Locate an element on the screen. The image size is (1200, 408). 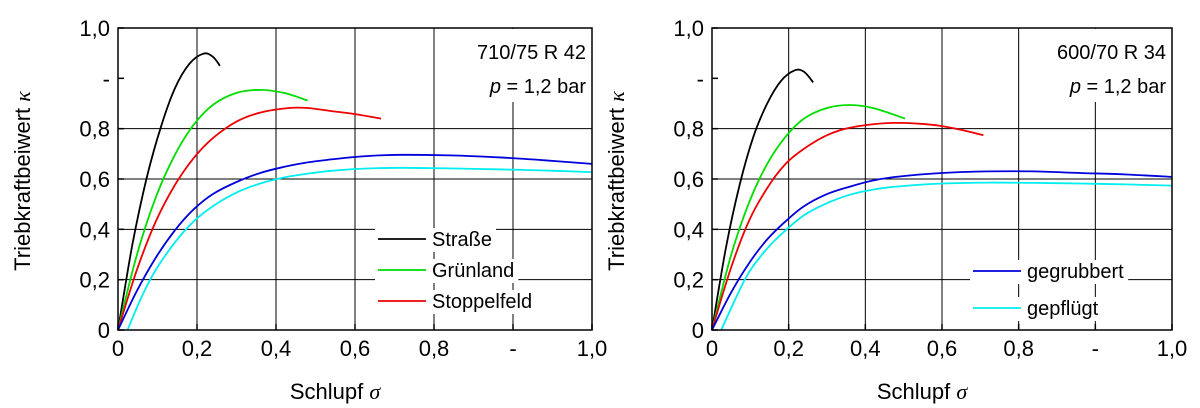
series-line-stoppelfeld is located at coordinates (249, 218).